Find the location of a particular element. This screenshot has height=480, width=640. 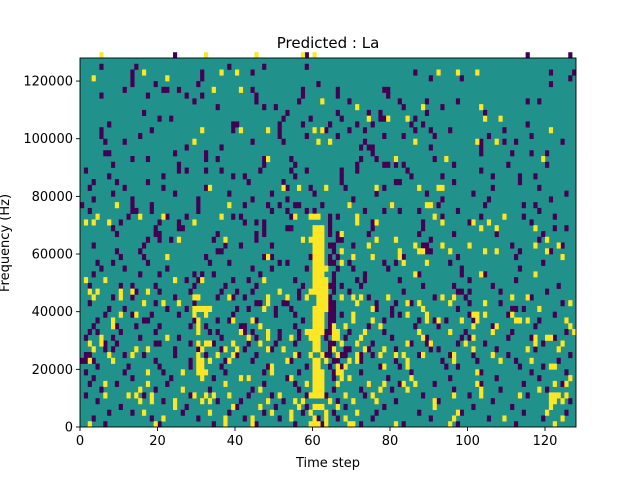

y-axis: 0 20000 40000 60000 80000 100000 120000 is located at coordinates (51, 255).